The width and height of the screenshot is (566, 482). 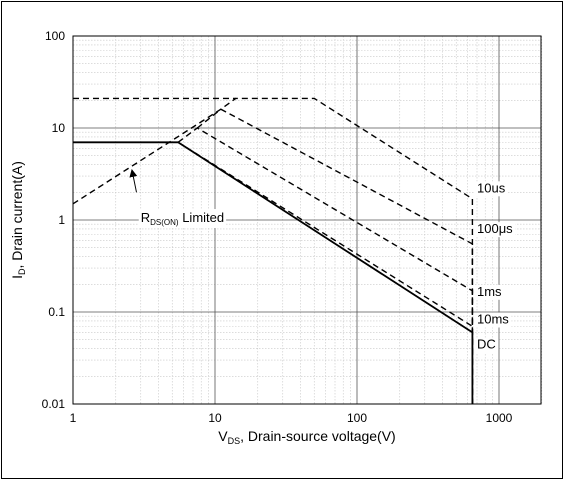 What do you see at coordinates (499, 418) in the screenshot?
I see `x-tick-label: 1000` at bounding box center [499, 418].